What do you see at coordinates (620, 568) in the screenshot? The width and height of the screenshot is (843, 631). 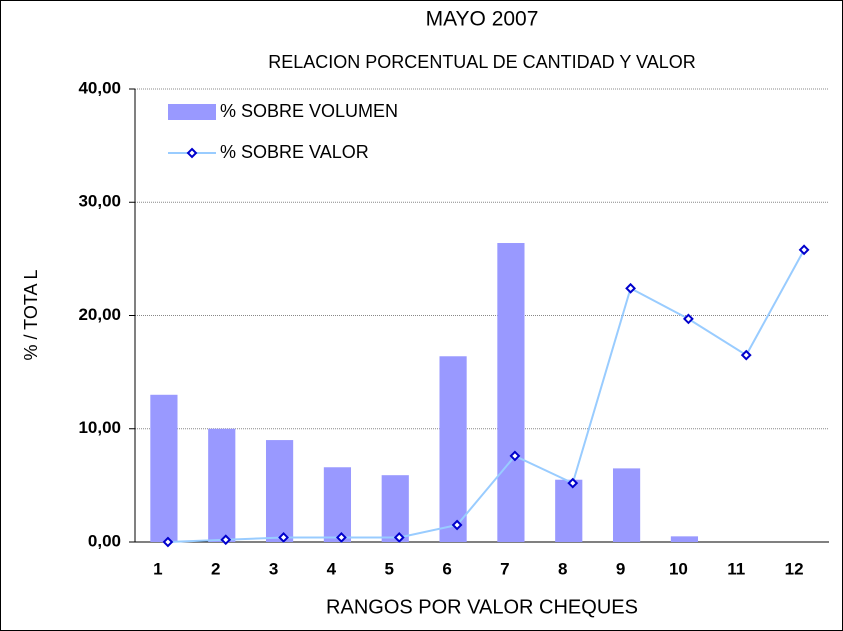 I see `x-tick-label: 9` at bounding box center [620, 568].